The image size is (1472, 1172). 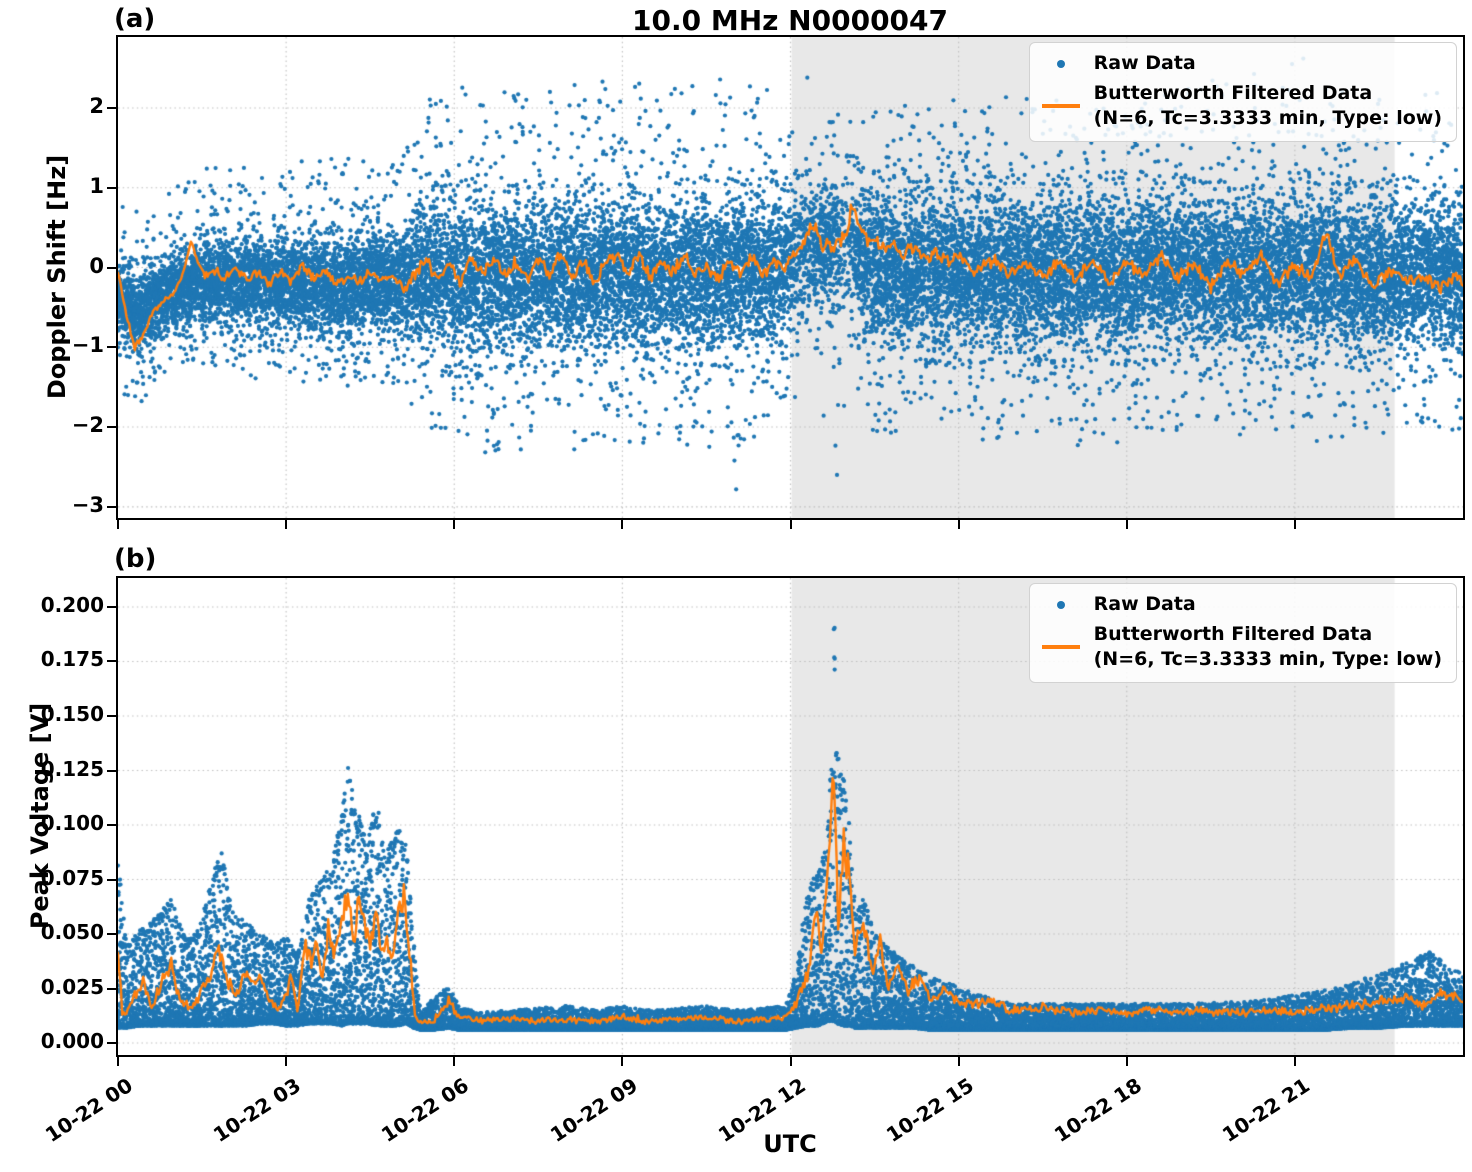 I want to click on x-tick-label: 10-22 03, so click(x=257, y=1110).